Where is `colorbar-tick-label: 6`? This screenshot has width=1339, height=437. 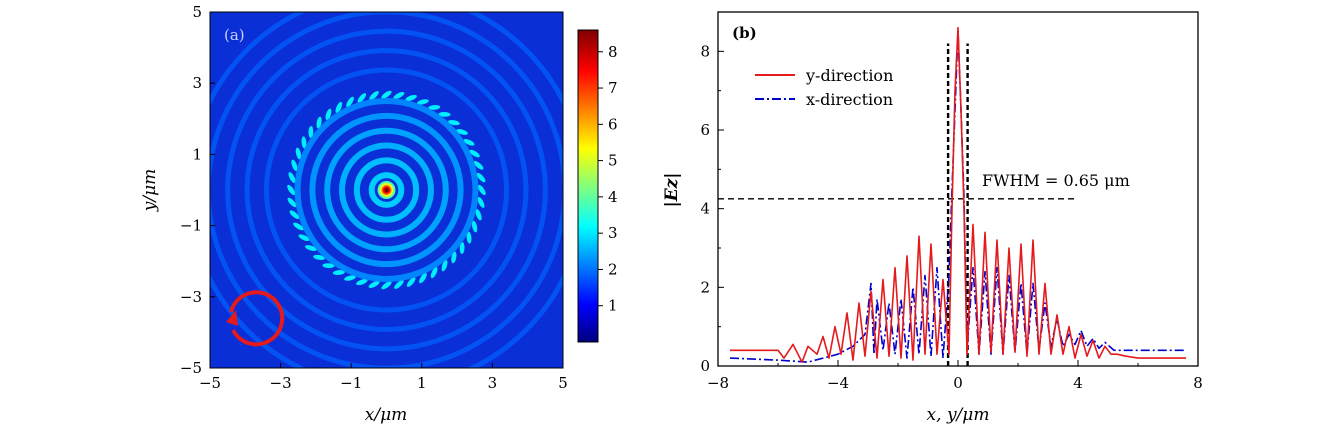 colorbar-tick-label: 6 is located at coordinates (613, 124).